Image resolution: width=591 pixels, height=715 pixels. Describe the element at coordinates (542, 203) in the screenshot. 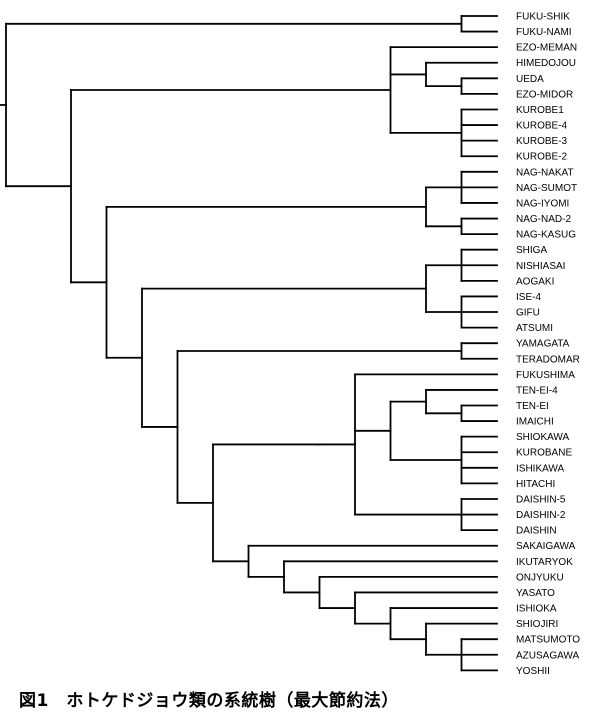

I see `taxon-label: NAG-IYOMI` at that location.